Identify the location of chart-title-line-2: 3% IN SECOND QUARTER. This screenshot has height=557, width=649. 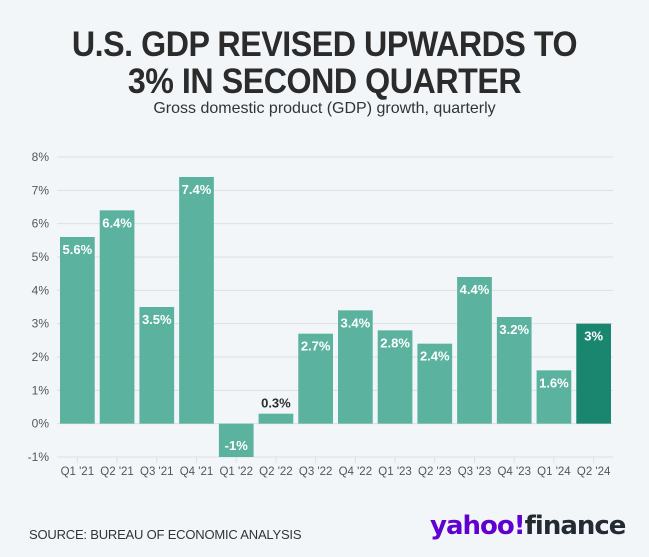
(324, 81).